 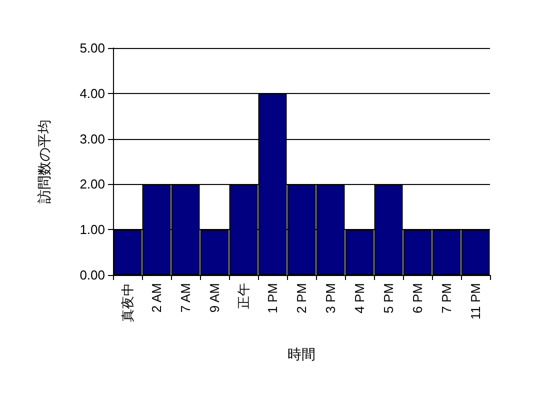 What do you see at coordinates (156, 298) in the screenshot?
I see `x-tick-label: 2 AM` at bounding box center [156, 298].